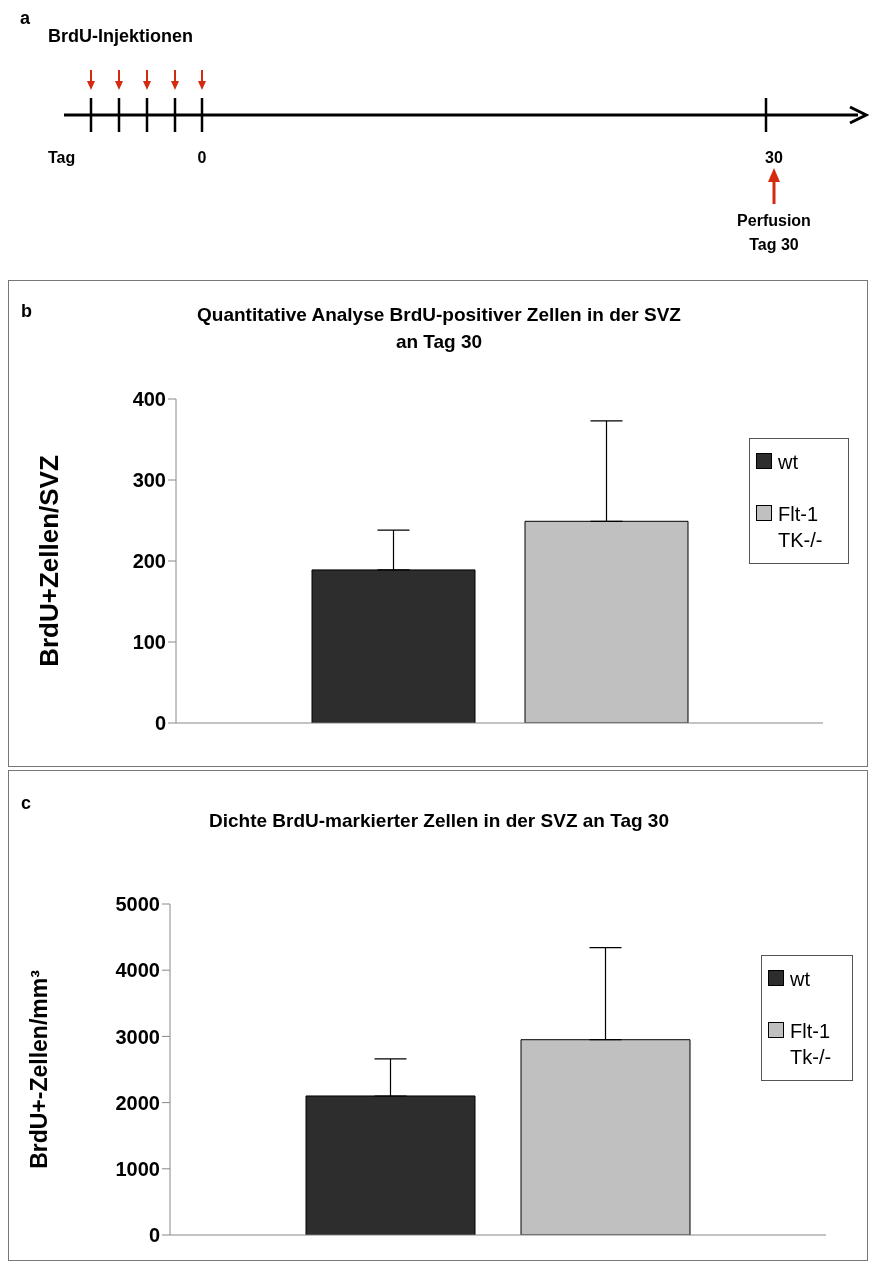 The image size is (869, 1261). Describe the element at coordinates (774, 220) in the screenshot. I see `text: Perfusion` at that location.